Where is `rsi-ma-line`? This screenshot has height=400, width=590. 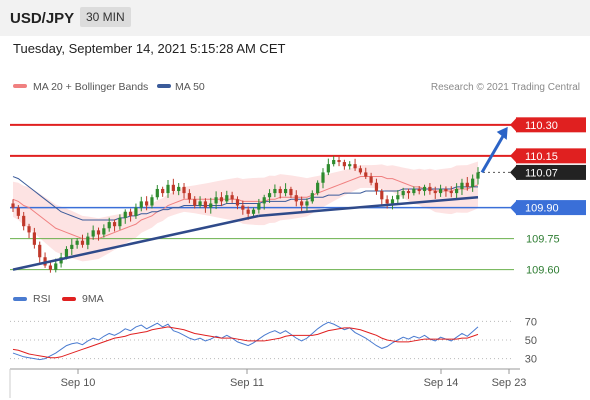 rsi-ma-line is located at coordinates (245, 342).